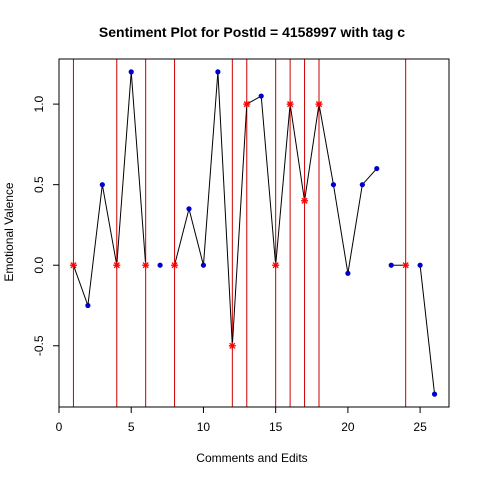 This screenshot has height=480, width=480. I want to click on x-tick-label: 5, so click(131, 427).